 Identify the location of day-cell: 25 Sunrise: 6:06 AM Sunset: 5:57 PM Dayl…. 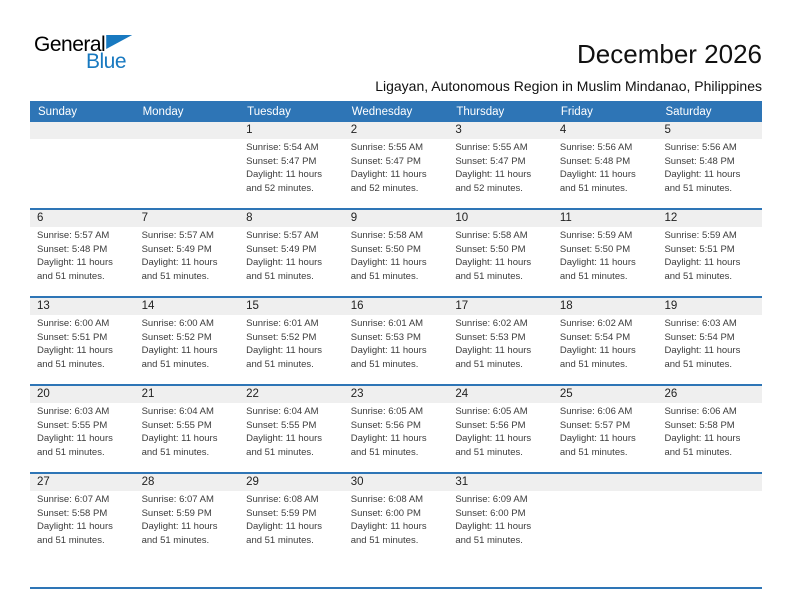
(605, 429).